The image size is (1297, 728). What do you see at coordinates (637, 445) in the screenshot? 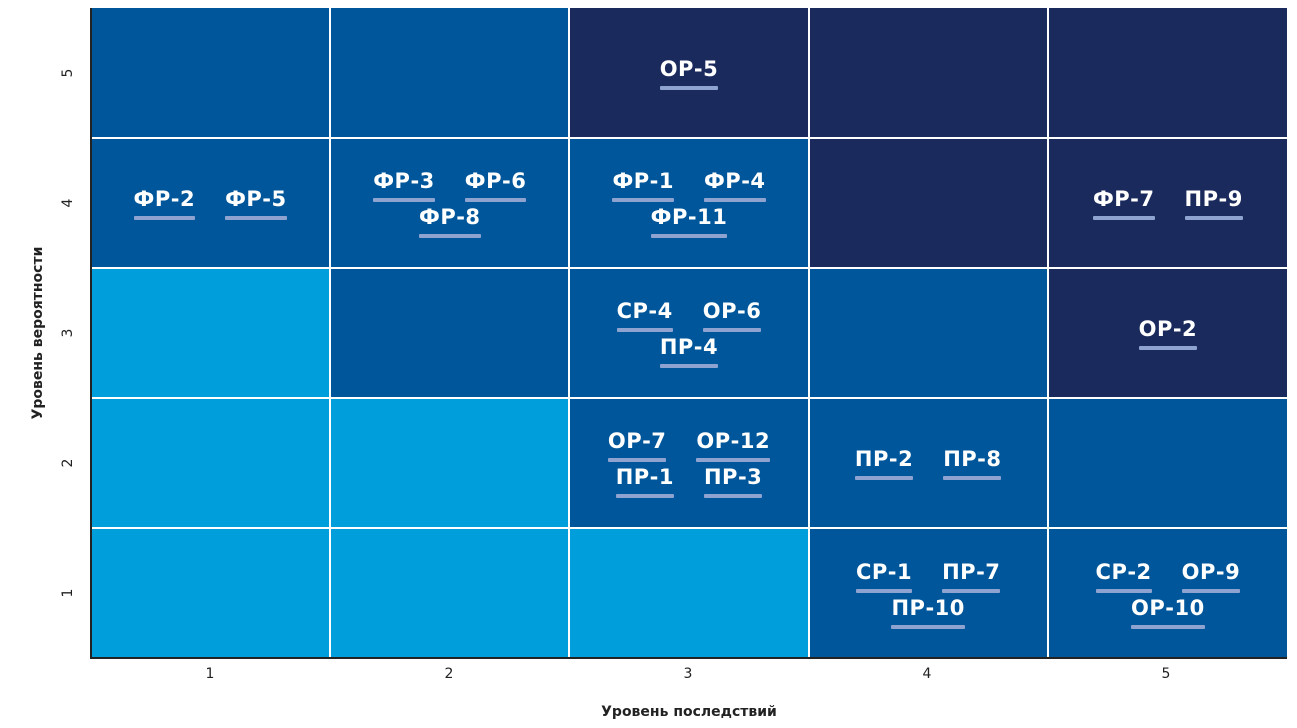
I see `risk-label: ОР-7` at bounding box center [637, 445].